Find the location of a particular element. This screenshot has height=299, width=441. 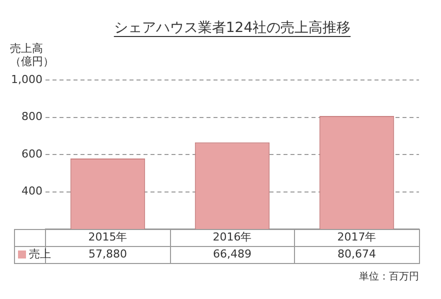

y-tick-label: 1,000 is located at coordinates (26, 79).